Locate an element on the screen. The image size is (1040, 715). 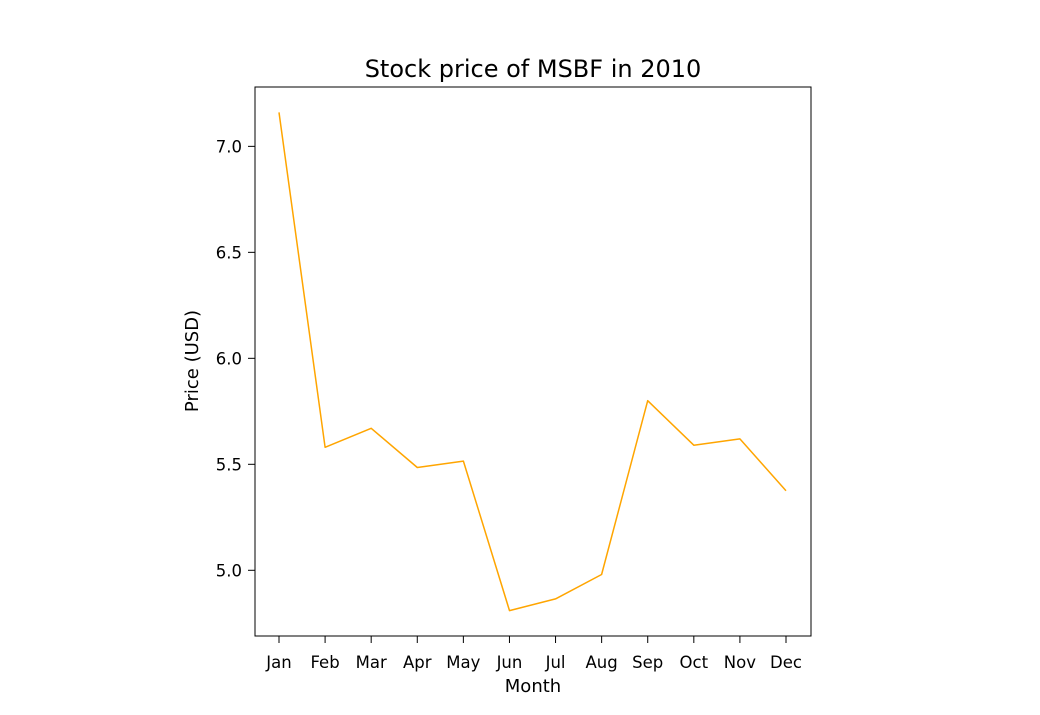
x-tick-label: Nov is located at coordinates (740, 662).